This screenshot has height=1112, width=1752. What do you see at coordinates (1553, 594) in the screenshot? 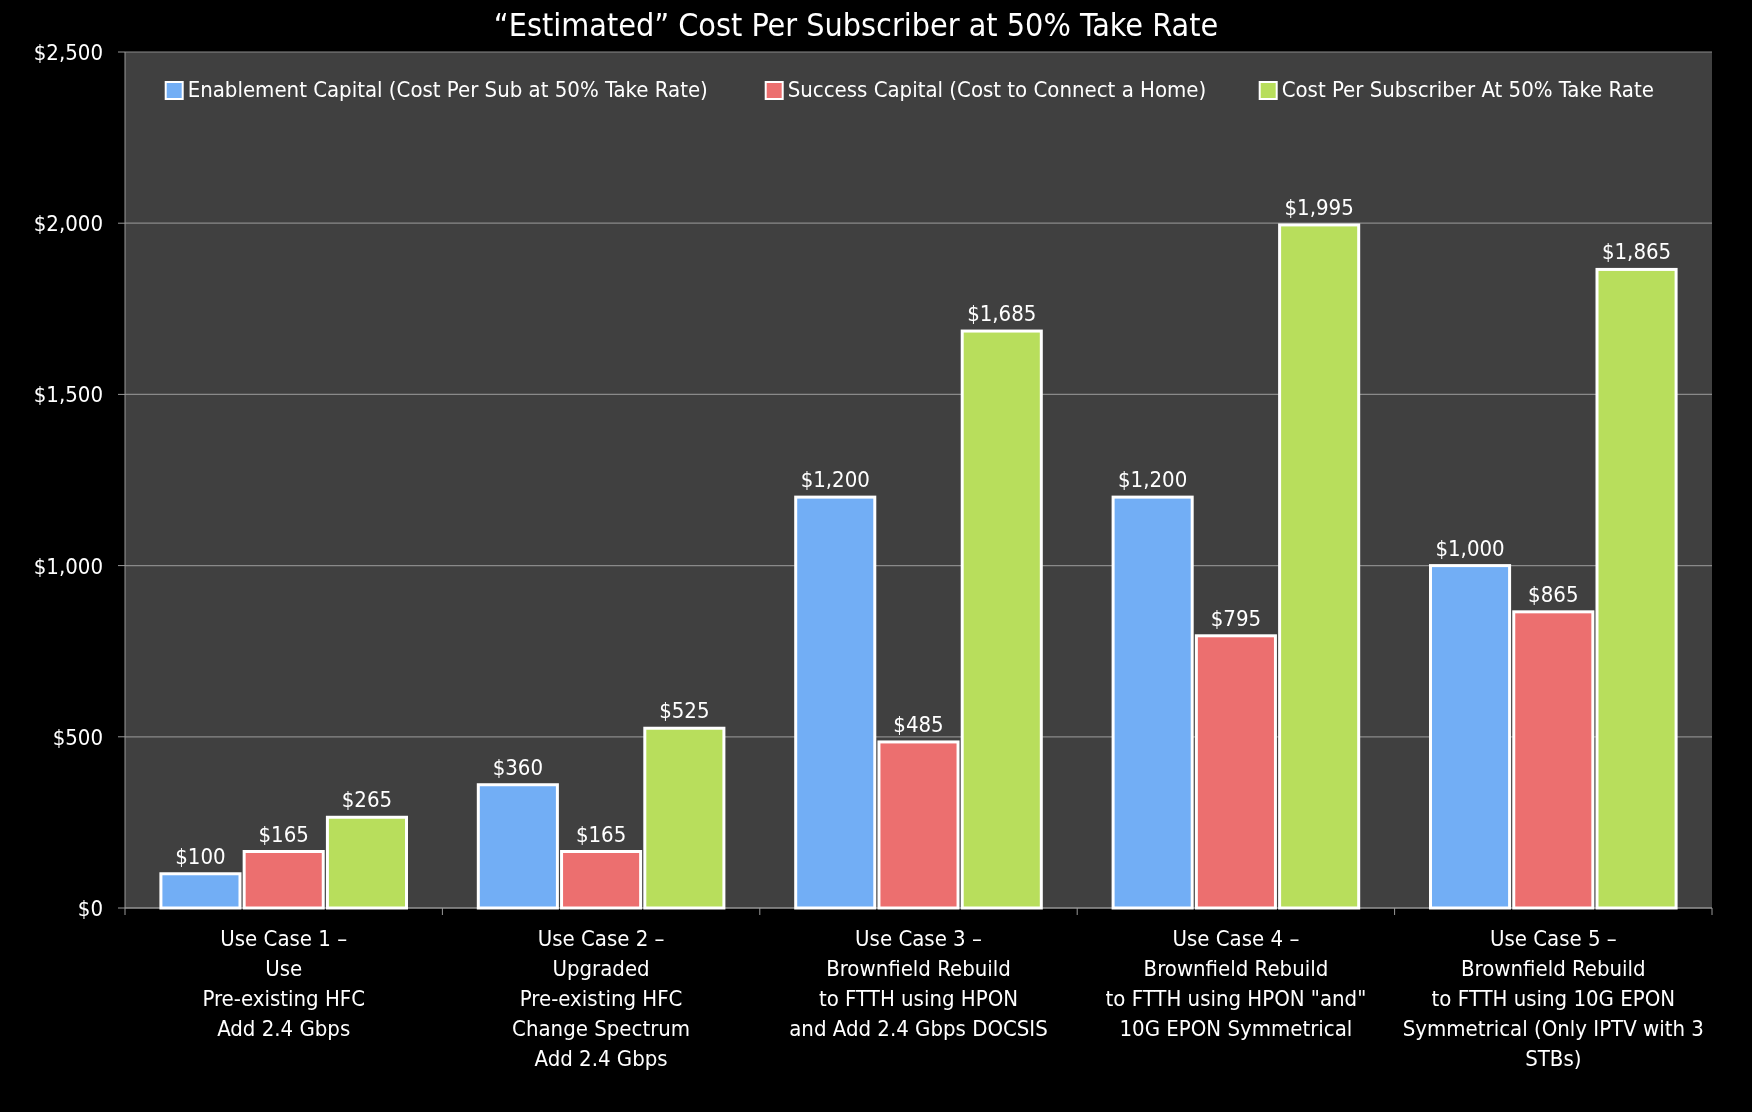
I see `data-label: $865` at bounding box center [1553, 594].